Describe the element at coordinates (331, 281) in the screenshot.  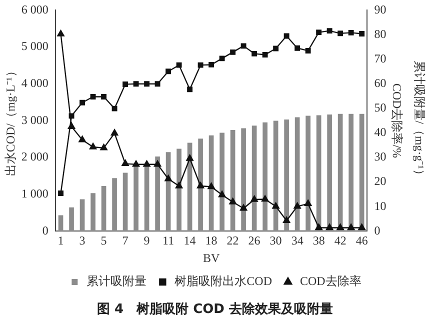
I see `legend-label: COD去除率` at that location.